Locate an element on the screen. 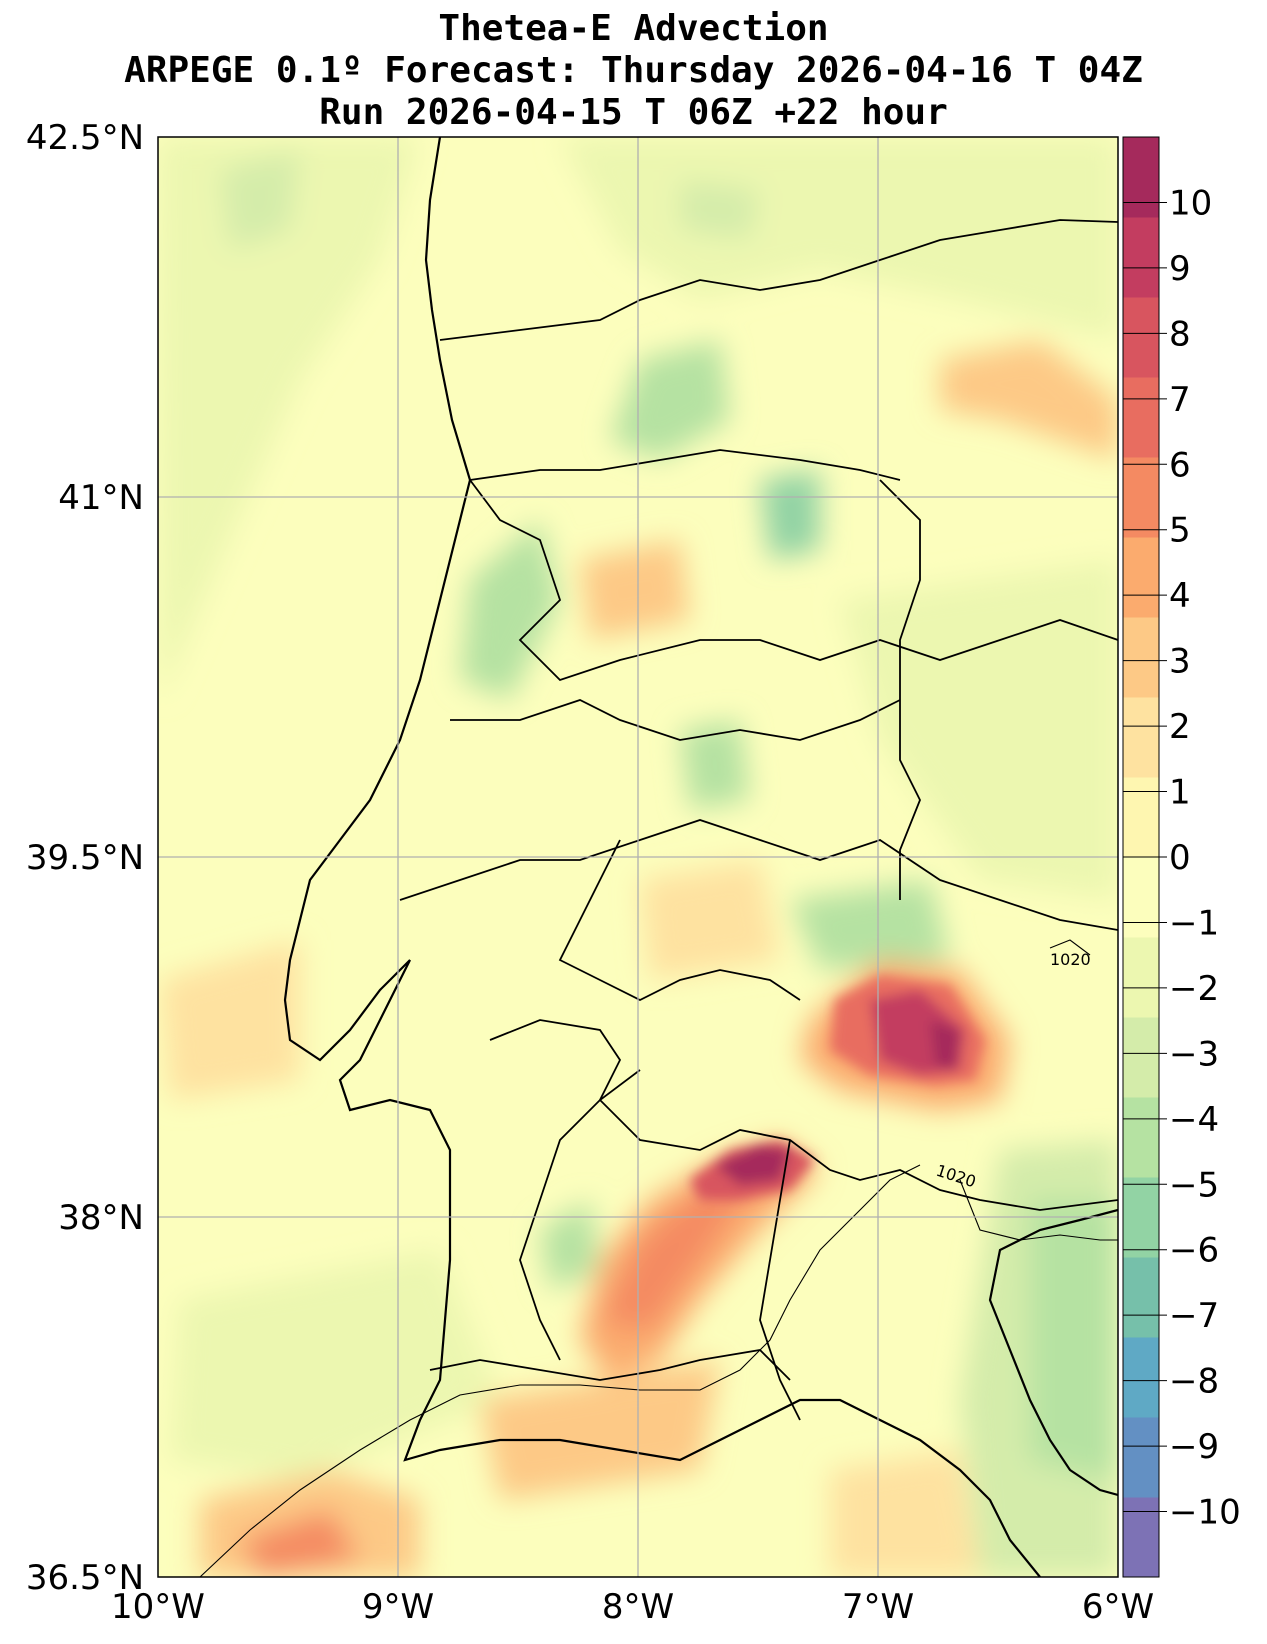 Image resolution: width=1267 pixels, height=1644 pixels. colorbar-tick-label: 8 is located at coordinates (1180, 334).